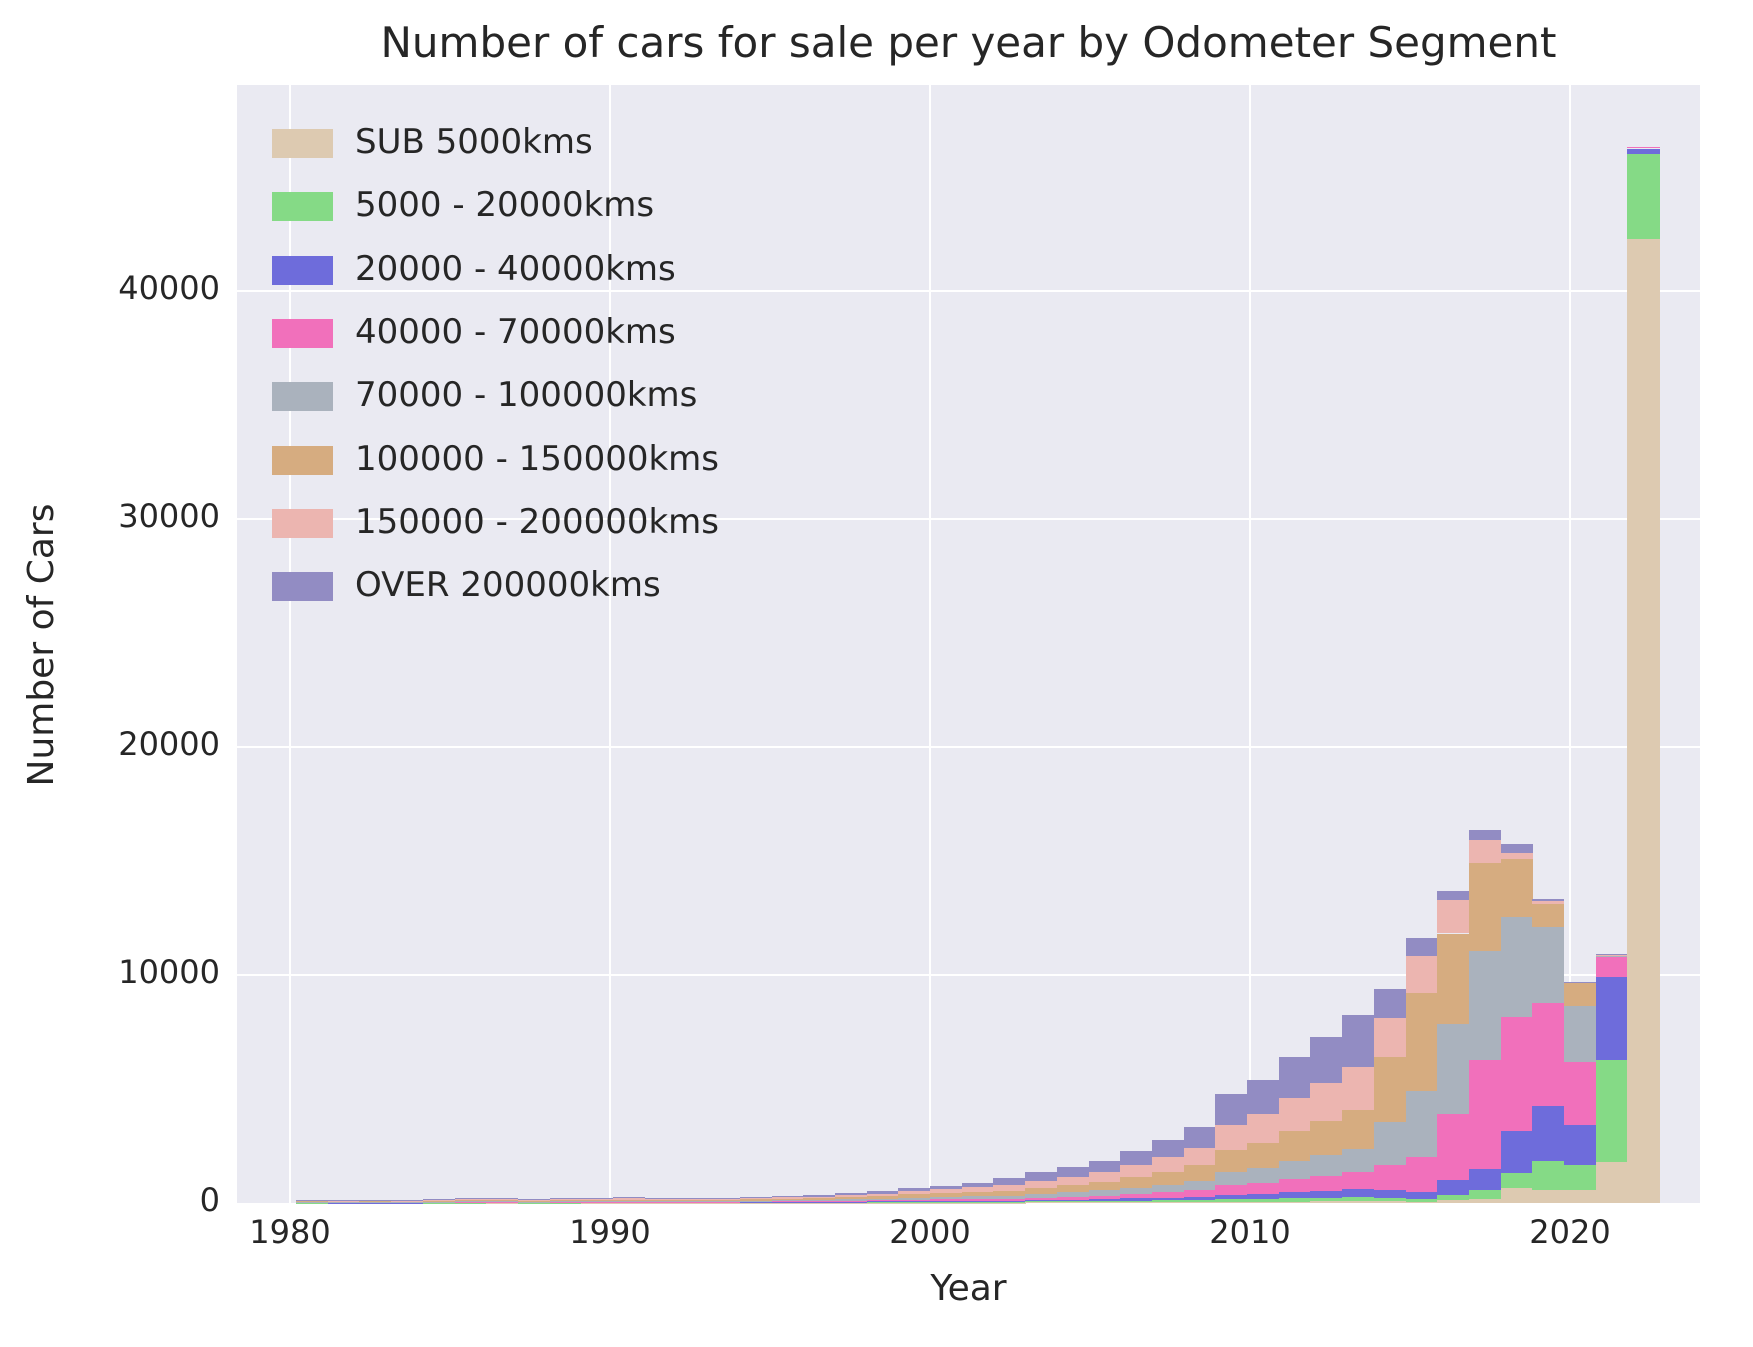  I want to click on legend-item-label: 20000 - 40000kms, so click(515, 268).